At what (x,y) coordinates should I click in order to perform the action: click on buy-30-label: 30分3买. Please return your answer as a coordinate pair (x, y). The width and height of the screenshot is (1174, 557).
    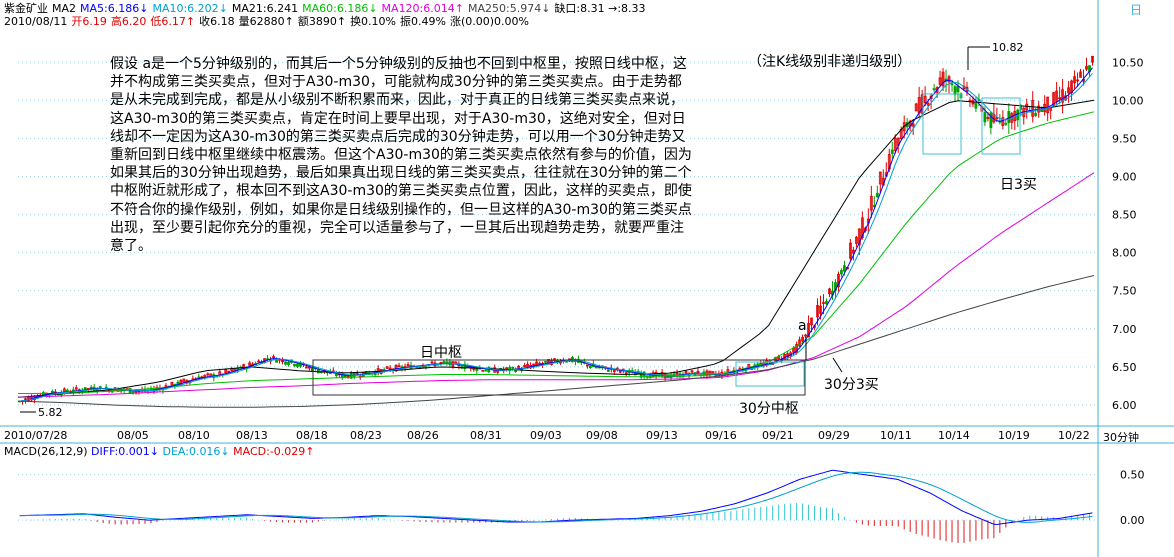
    Looking at the image, I should click on (851, 385).